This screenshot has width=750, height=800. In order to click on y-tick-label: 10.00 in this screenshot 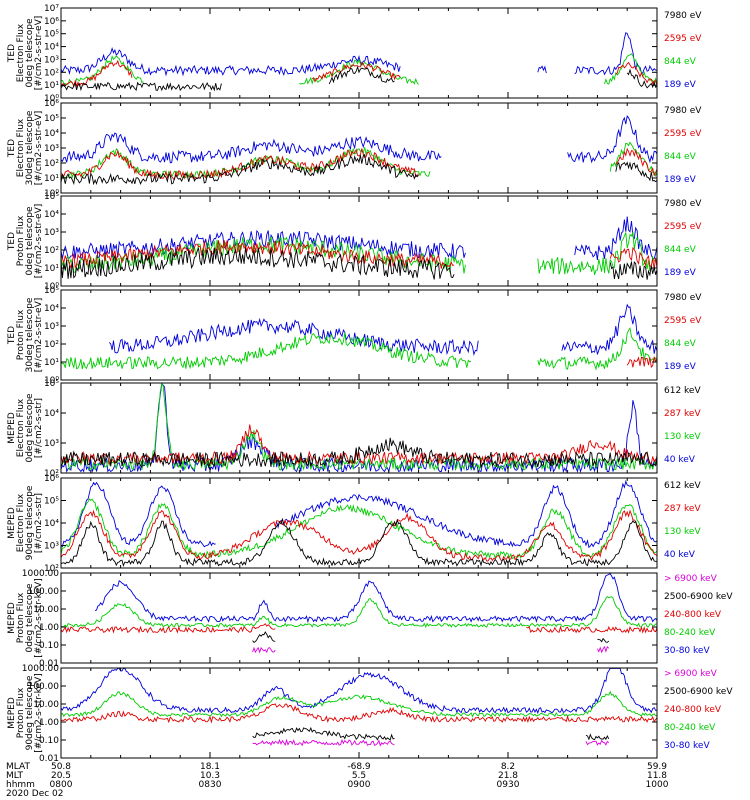, I will do `click(46, 705)`.